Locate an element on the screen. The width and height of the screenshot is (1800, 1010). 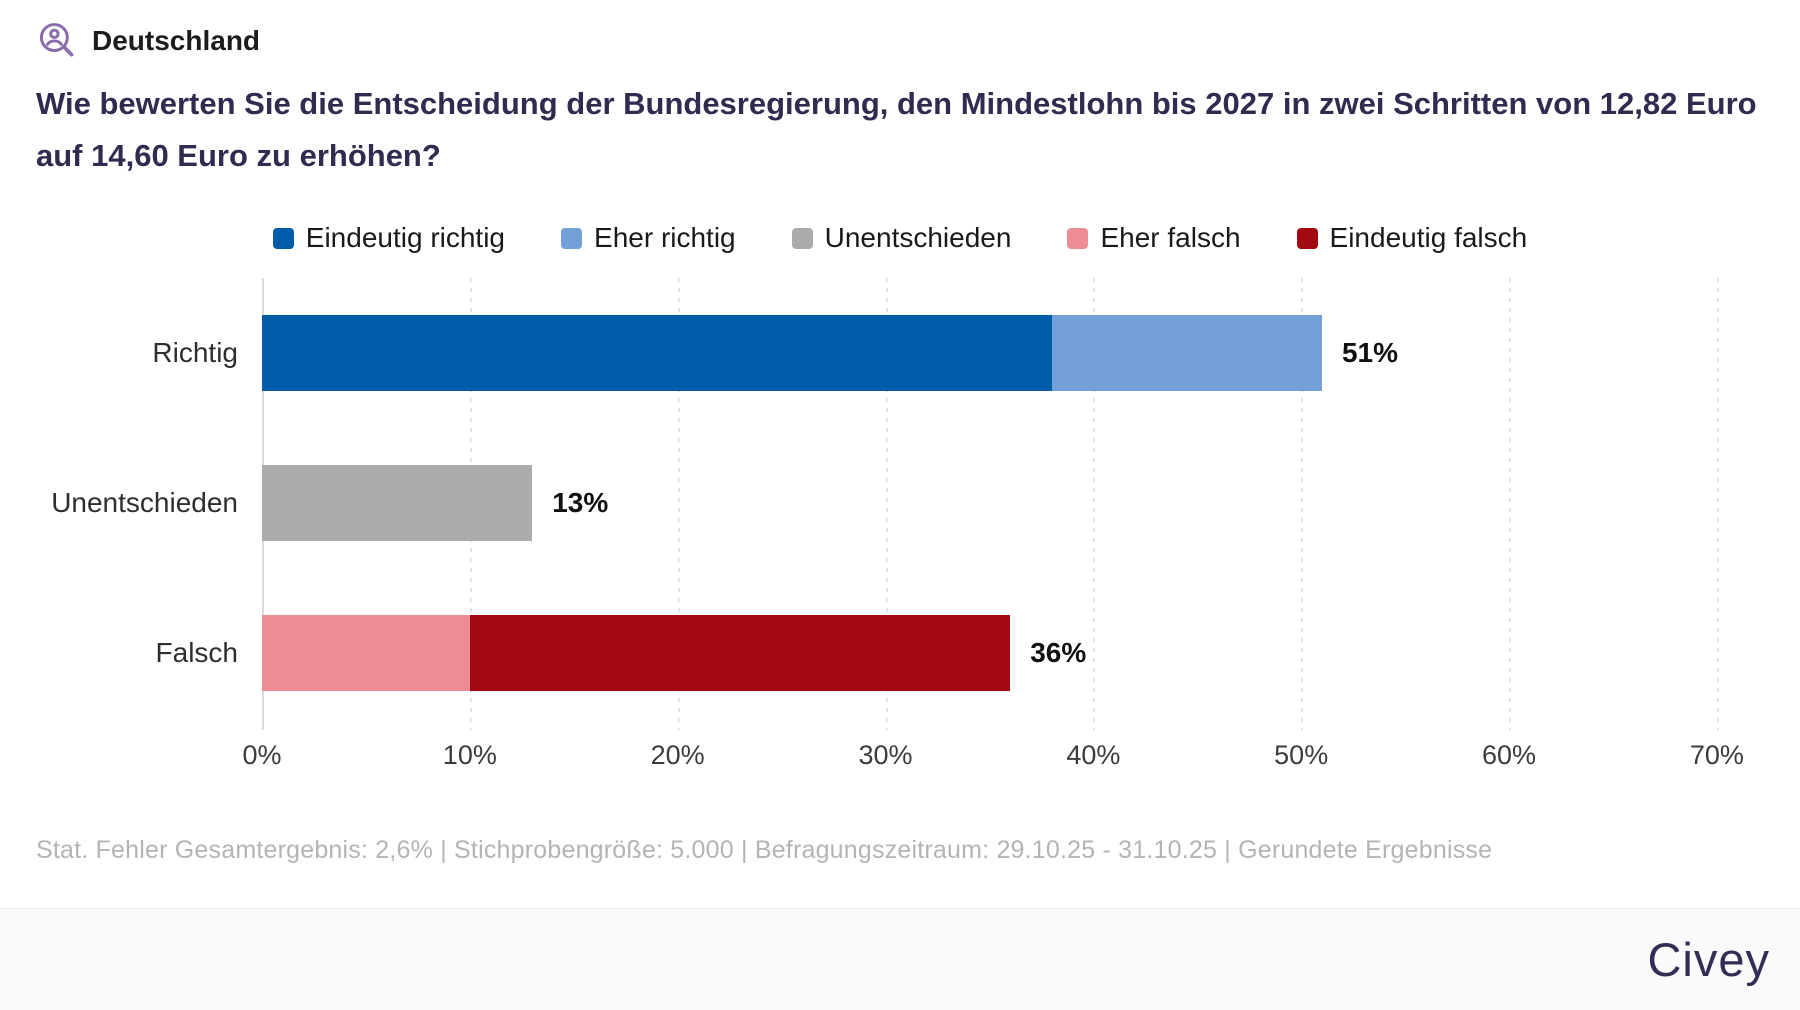
x-axis: 0% 10% 20% 30% 40% 50% 60% 70% is located at coordinates (1021, 760).